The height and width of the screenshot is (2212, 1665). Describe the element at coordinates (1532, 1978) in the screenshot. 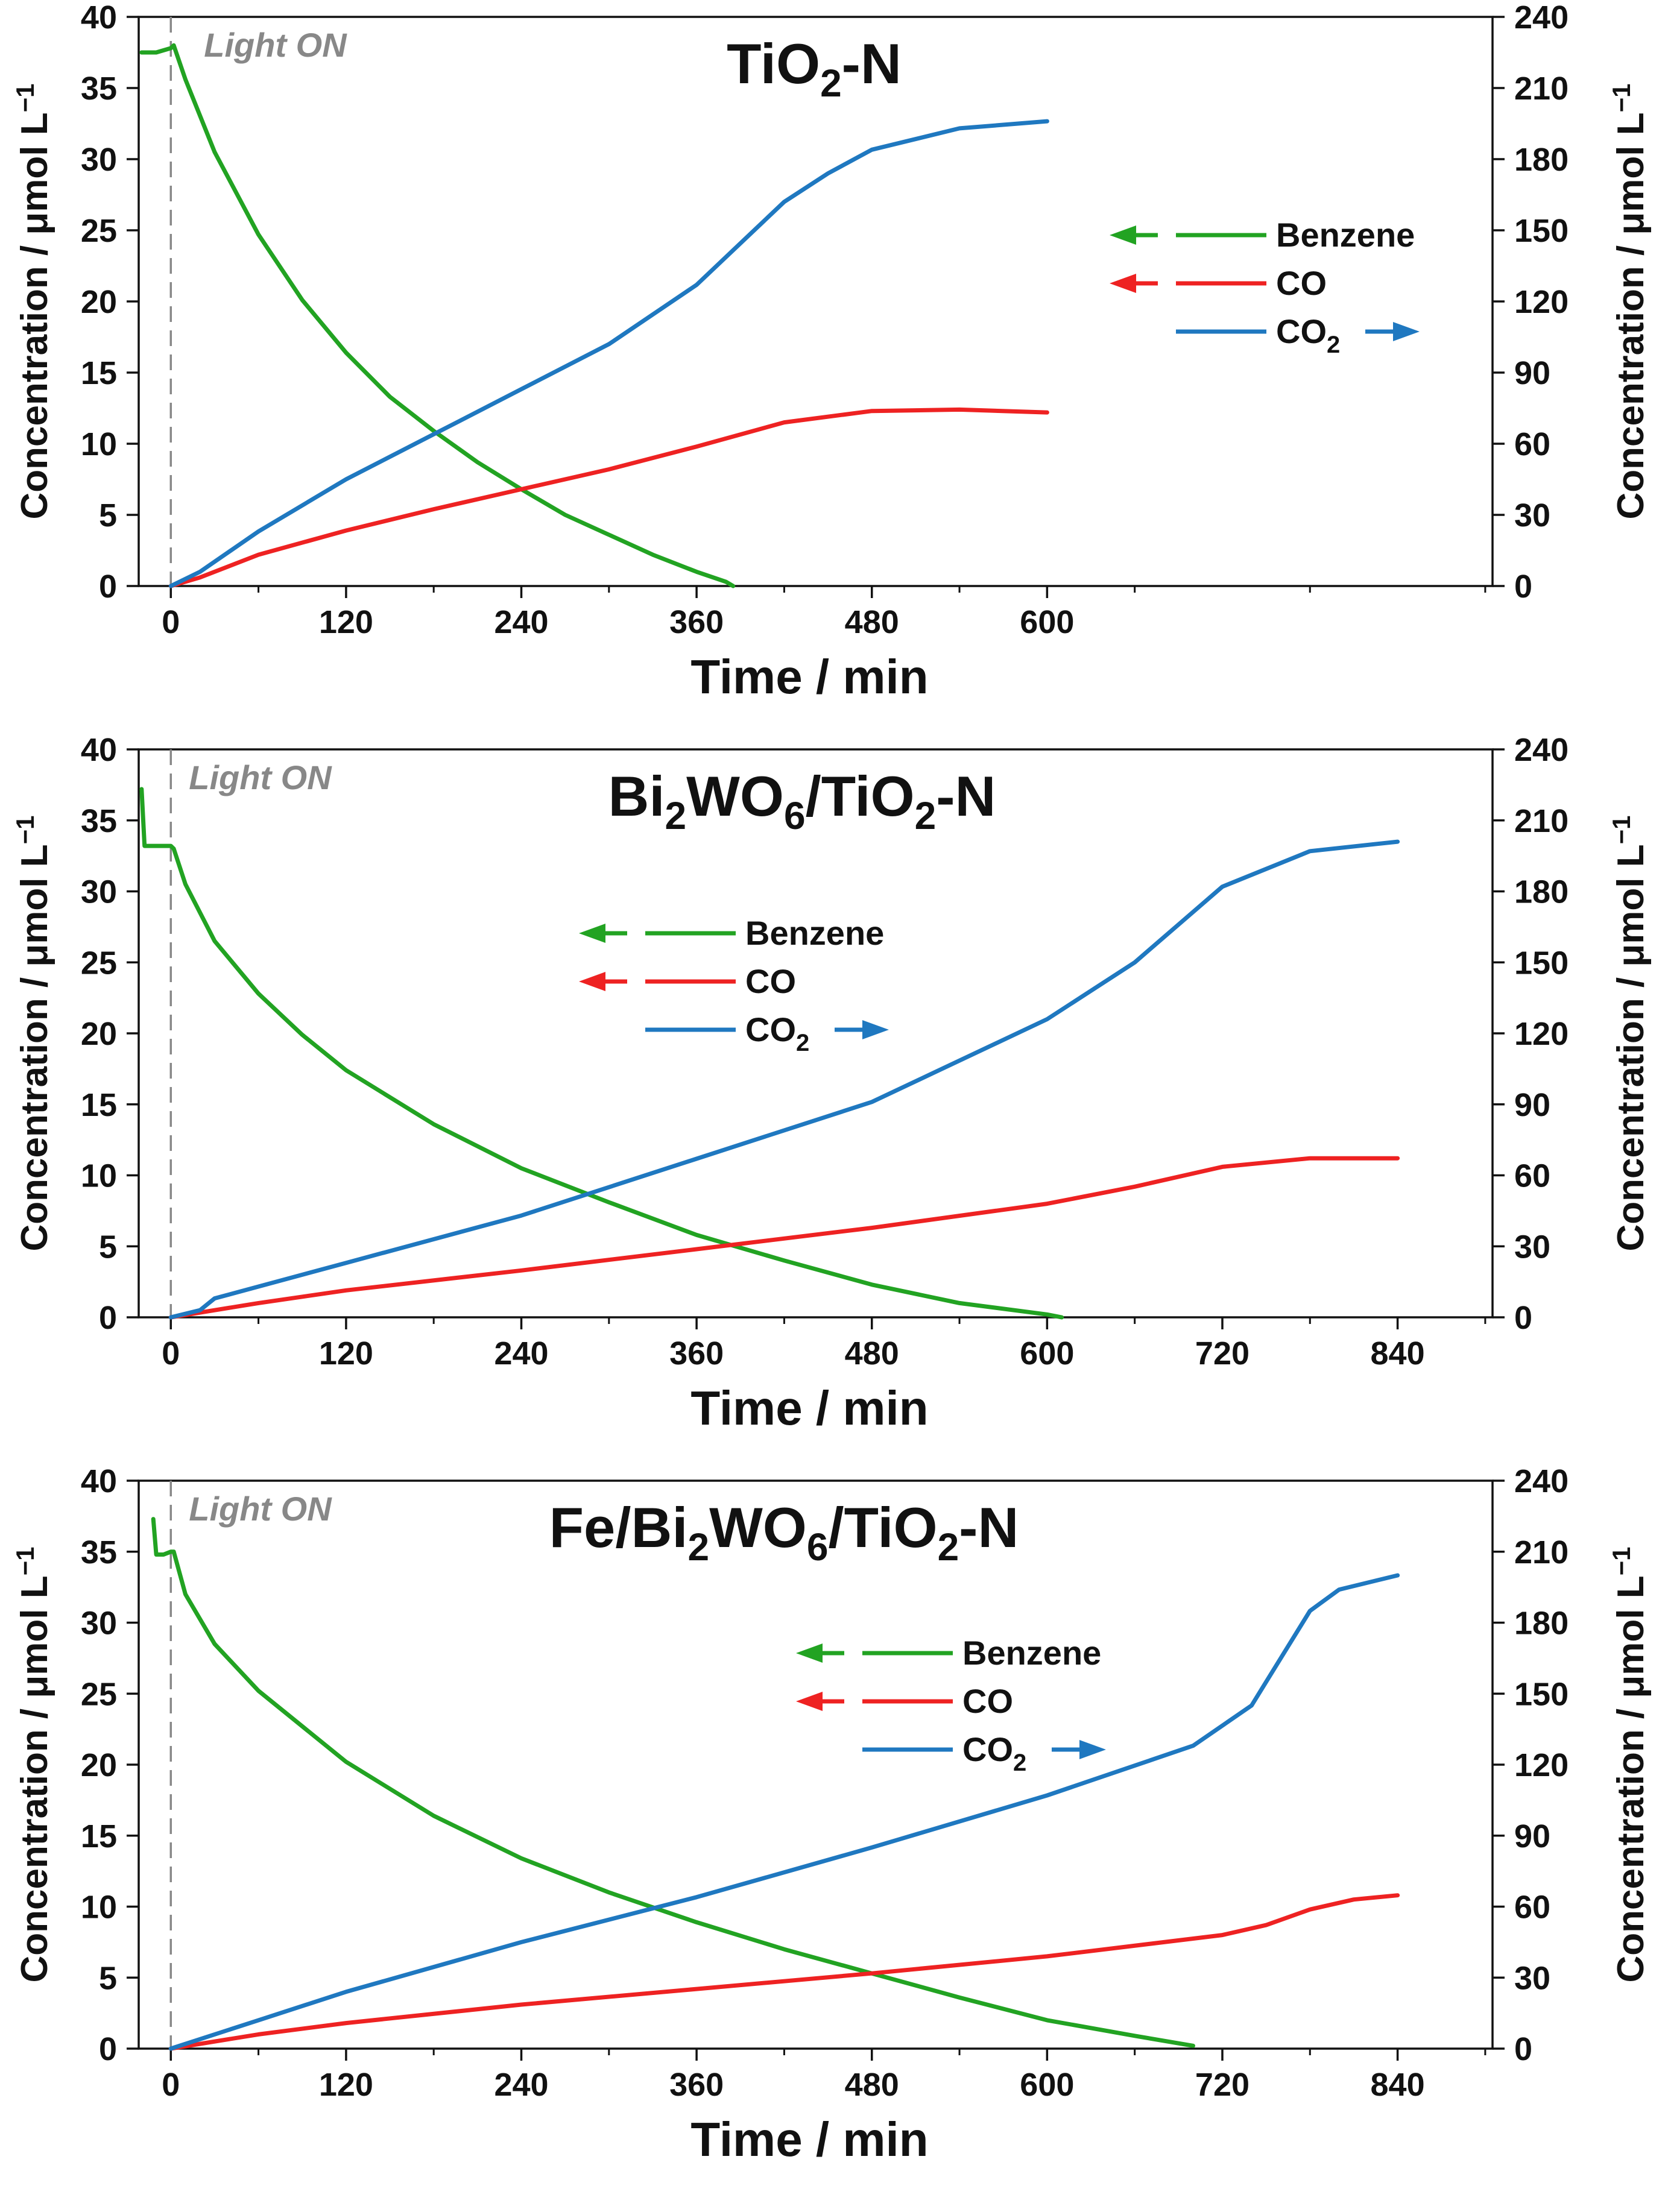

I see `y-right-tick-label: 30` at that location.